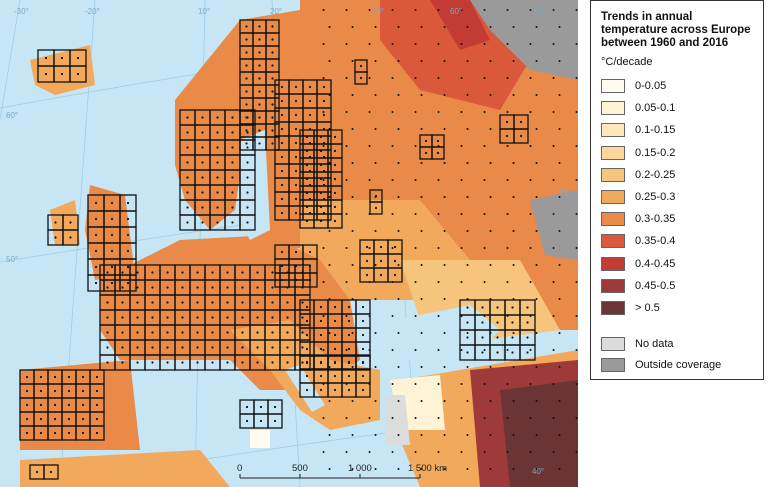 This screenshot has width=768, height=487. I want to click on adriatic, so click(305, 388).